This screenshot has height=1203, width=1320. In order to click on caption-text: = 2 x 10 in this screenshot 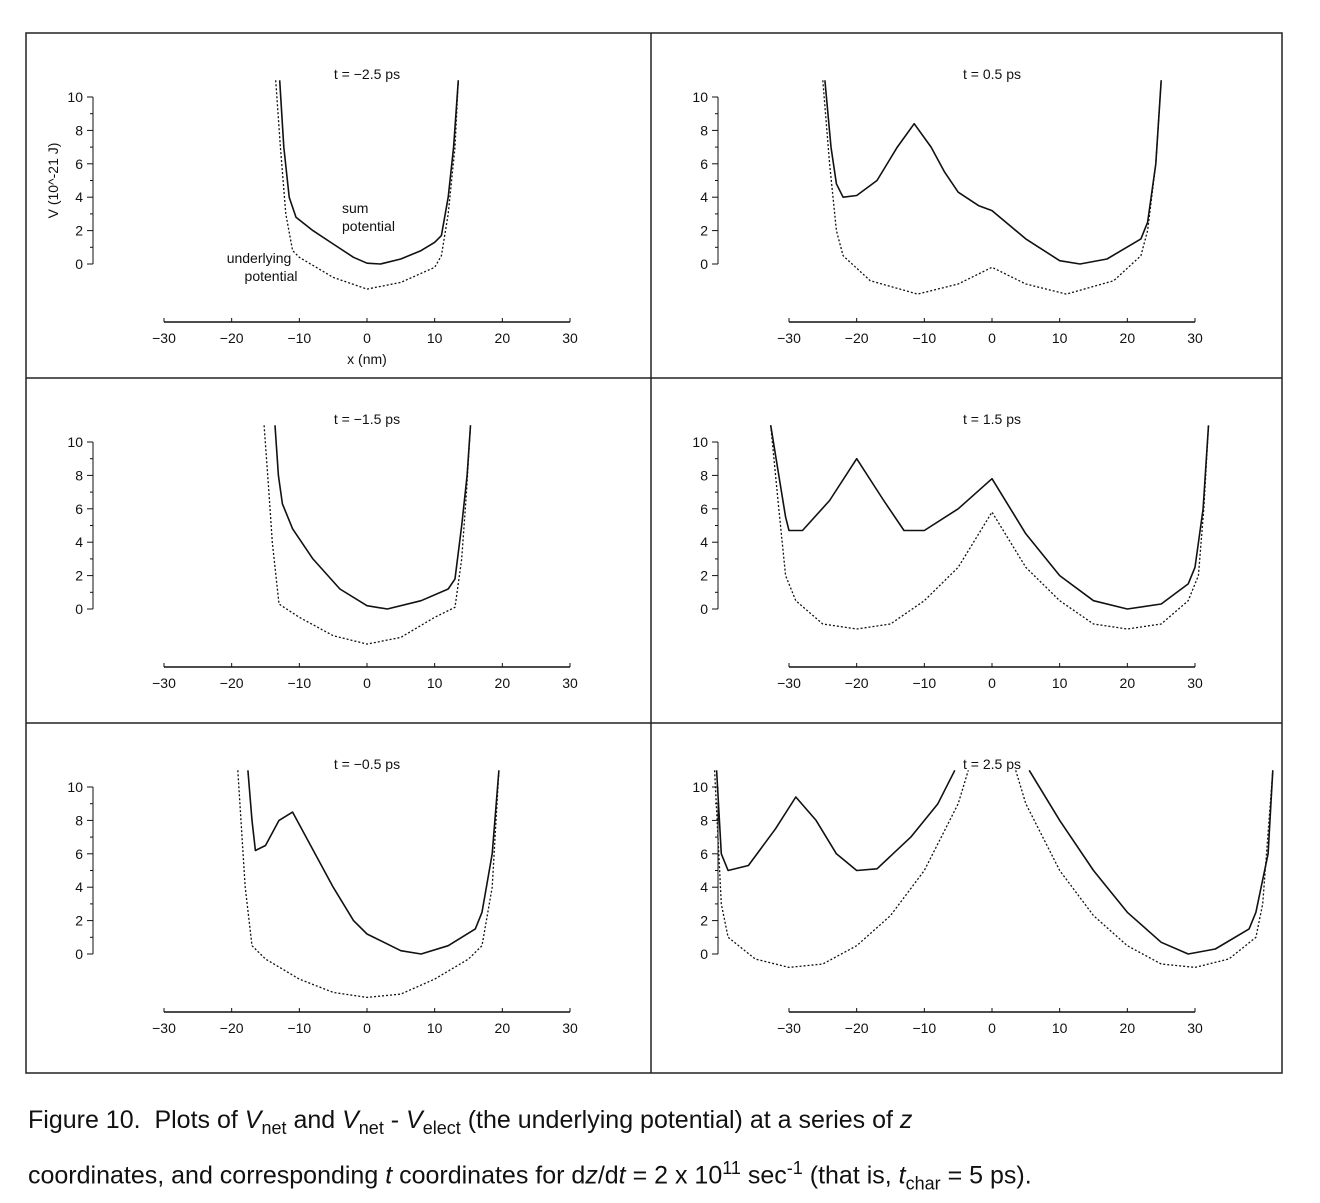, I will do `click(674, 1175)`.